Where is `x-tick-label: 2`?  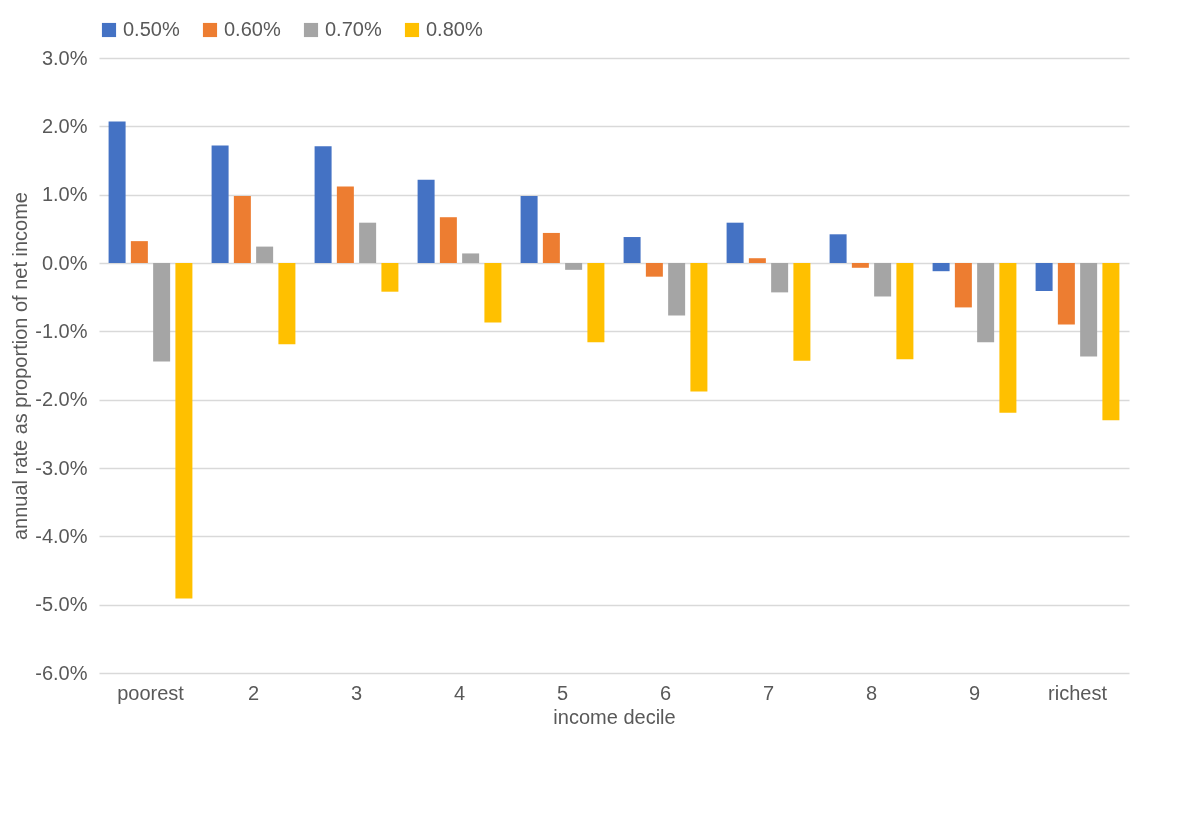
x-tick-label: 2 is located at coordinates (253, 692).